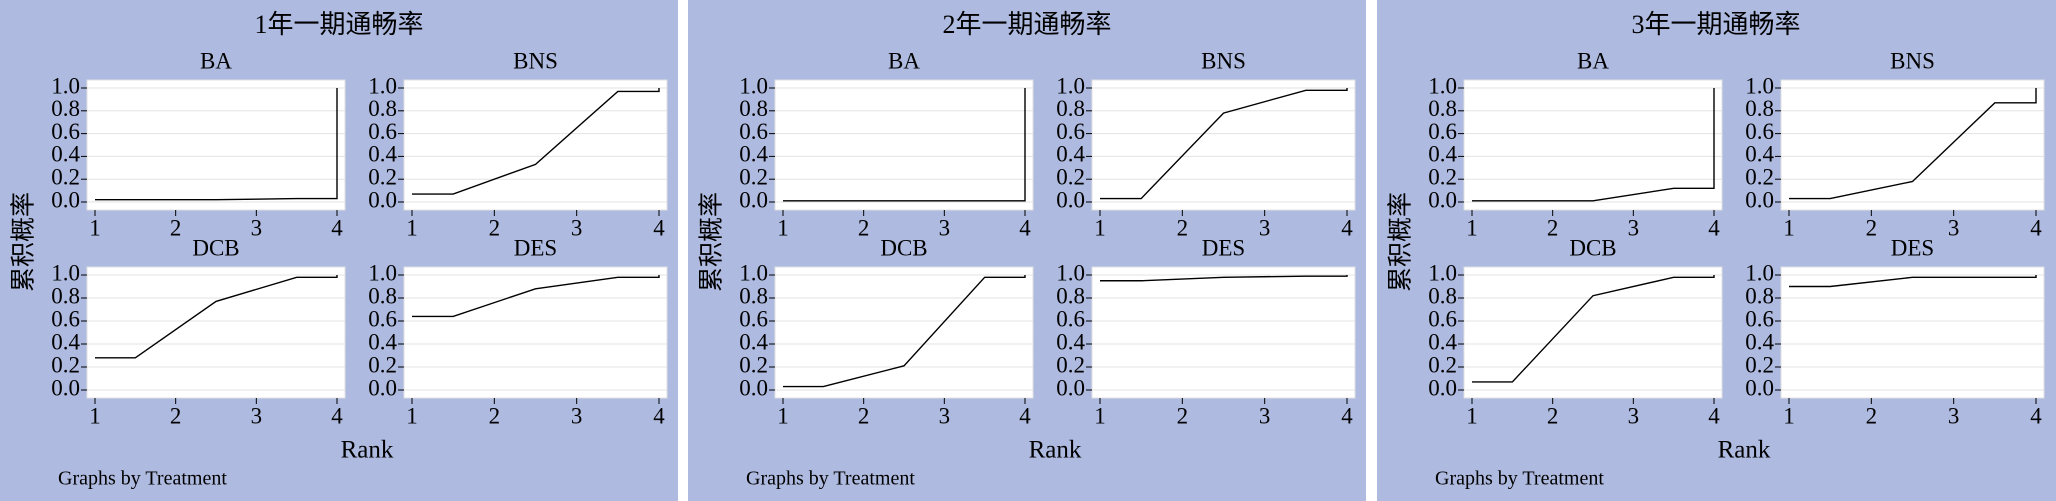 The image size is (2056, 501). What do you see at coordinates (1026, 24) in the screenshot?
I see `chart-title: 2年一期通畅率` at bounding box center [1026, 24].